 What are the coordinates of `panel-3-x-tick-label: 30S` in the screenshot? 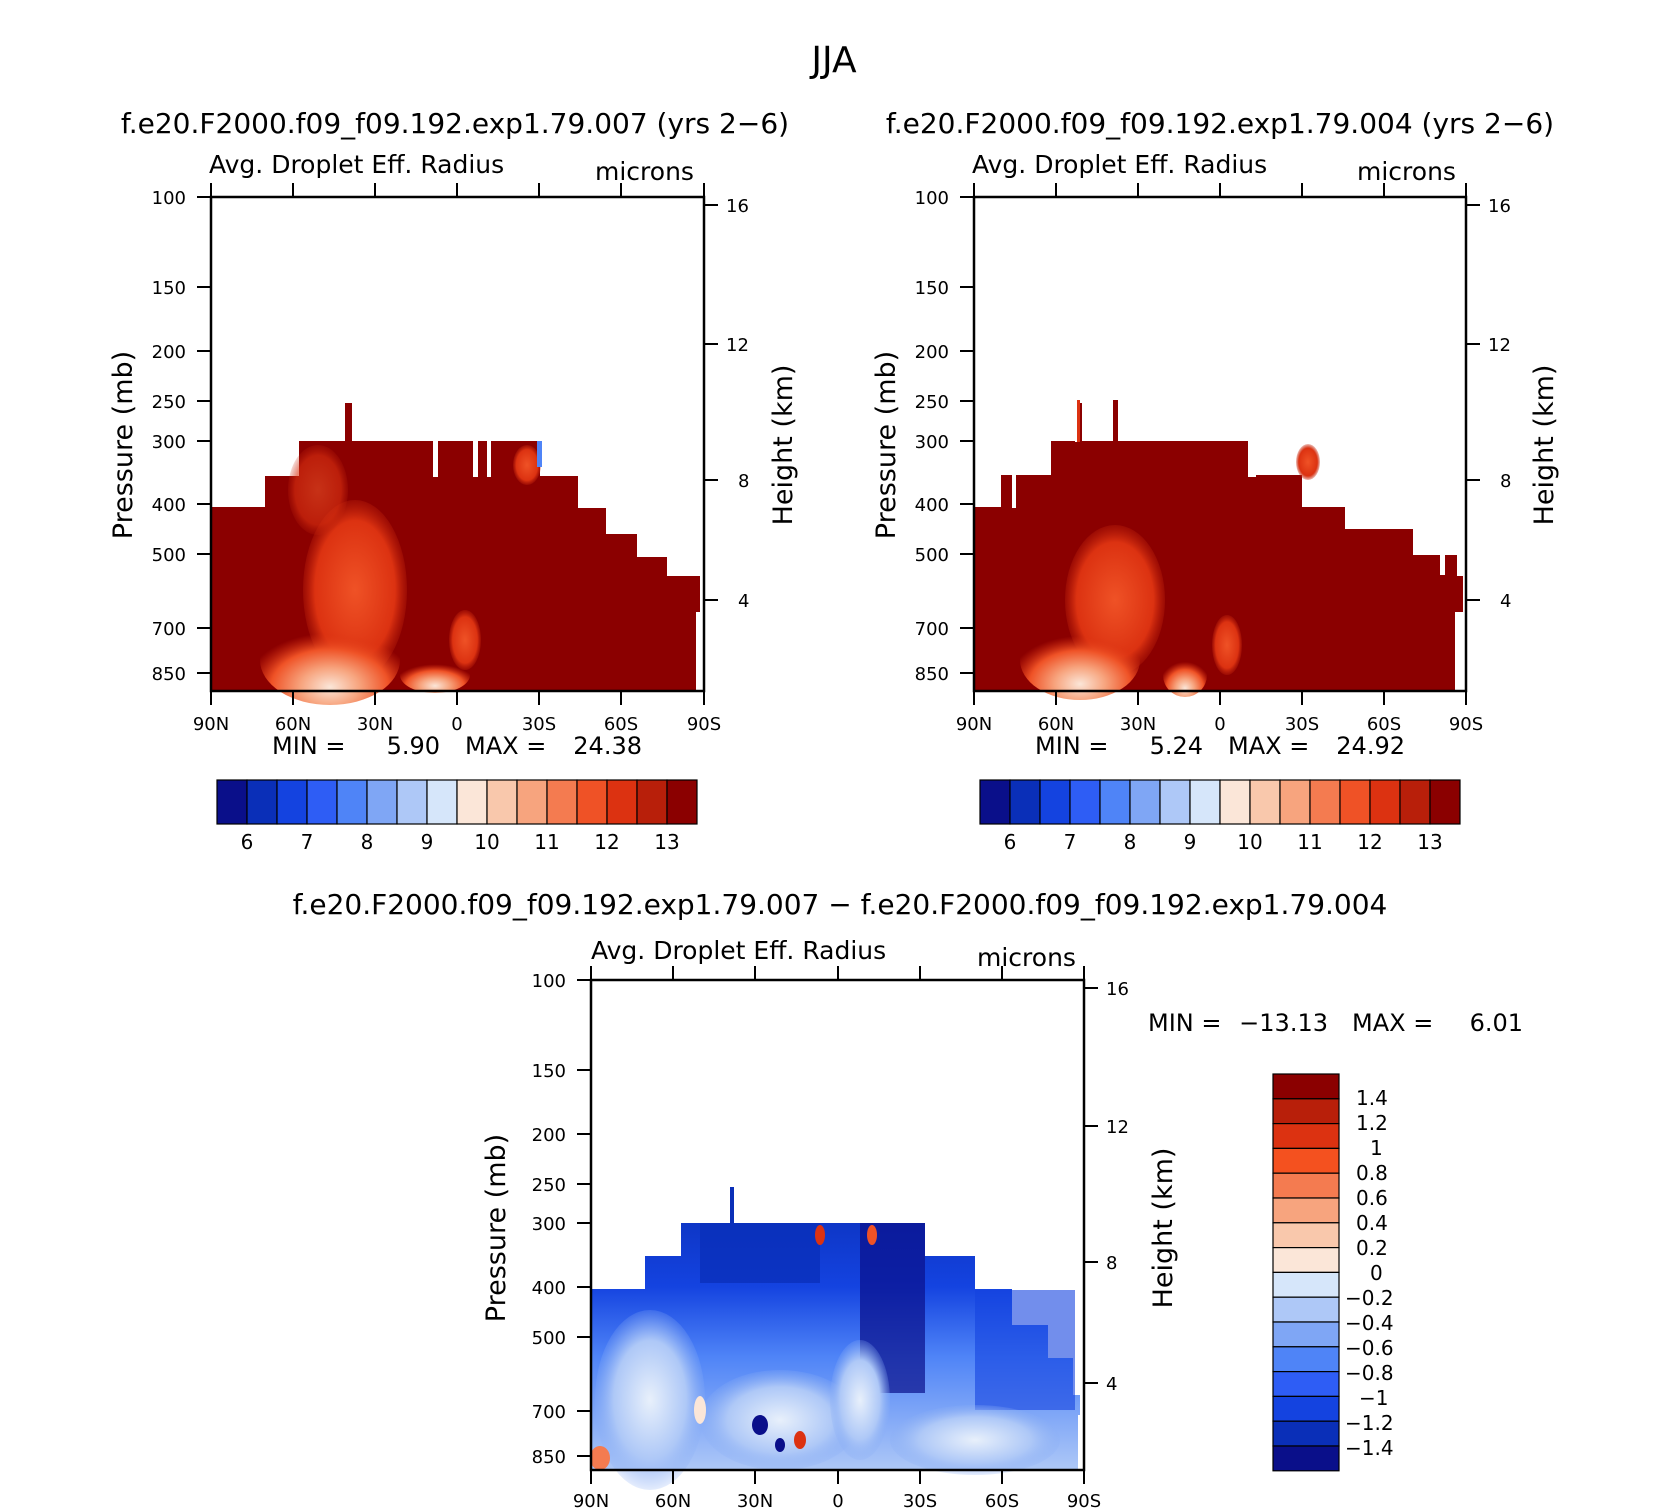 It's located at (920, 1501).